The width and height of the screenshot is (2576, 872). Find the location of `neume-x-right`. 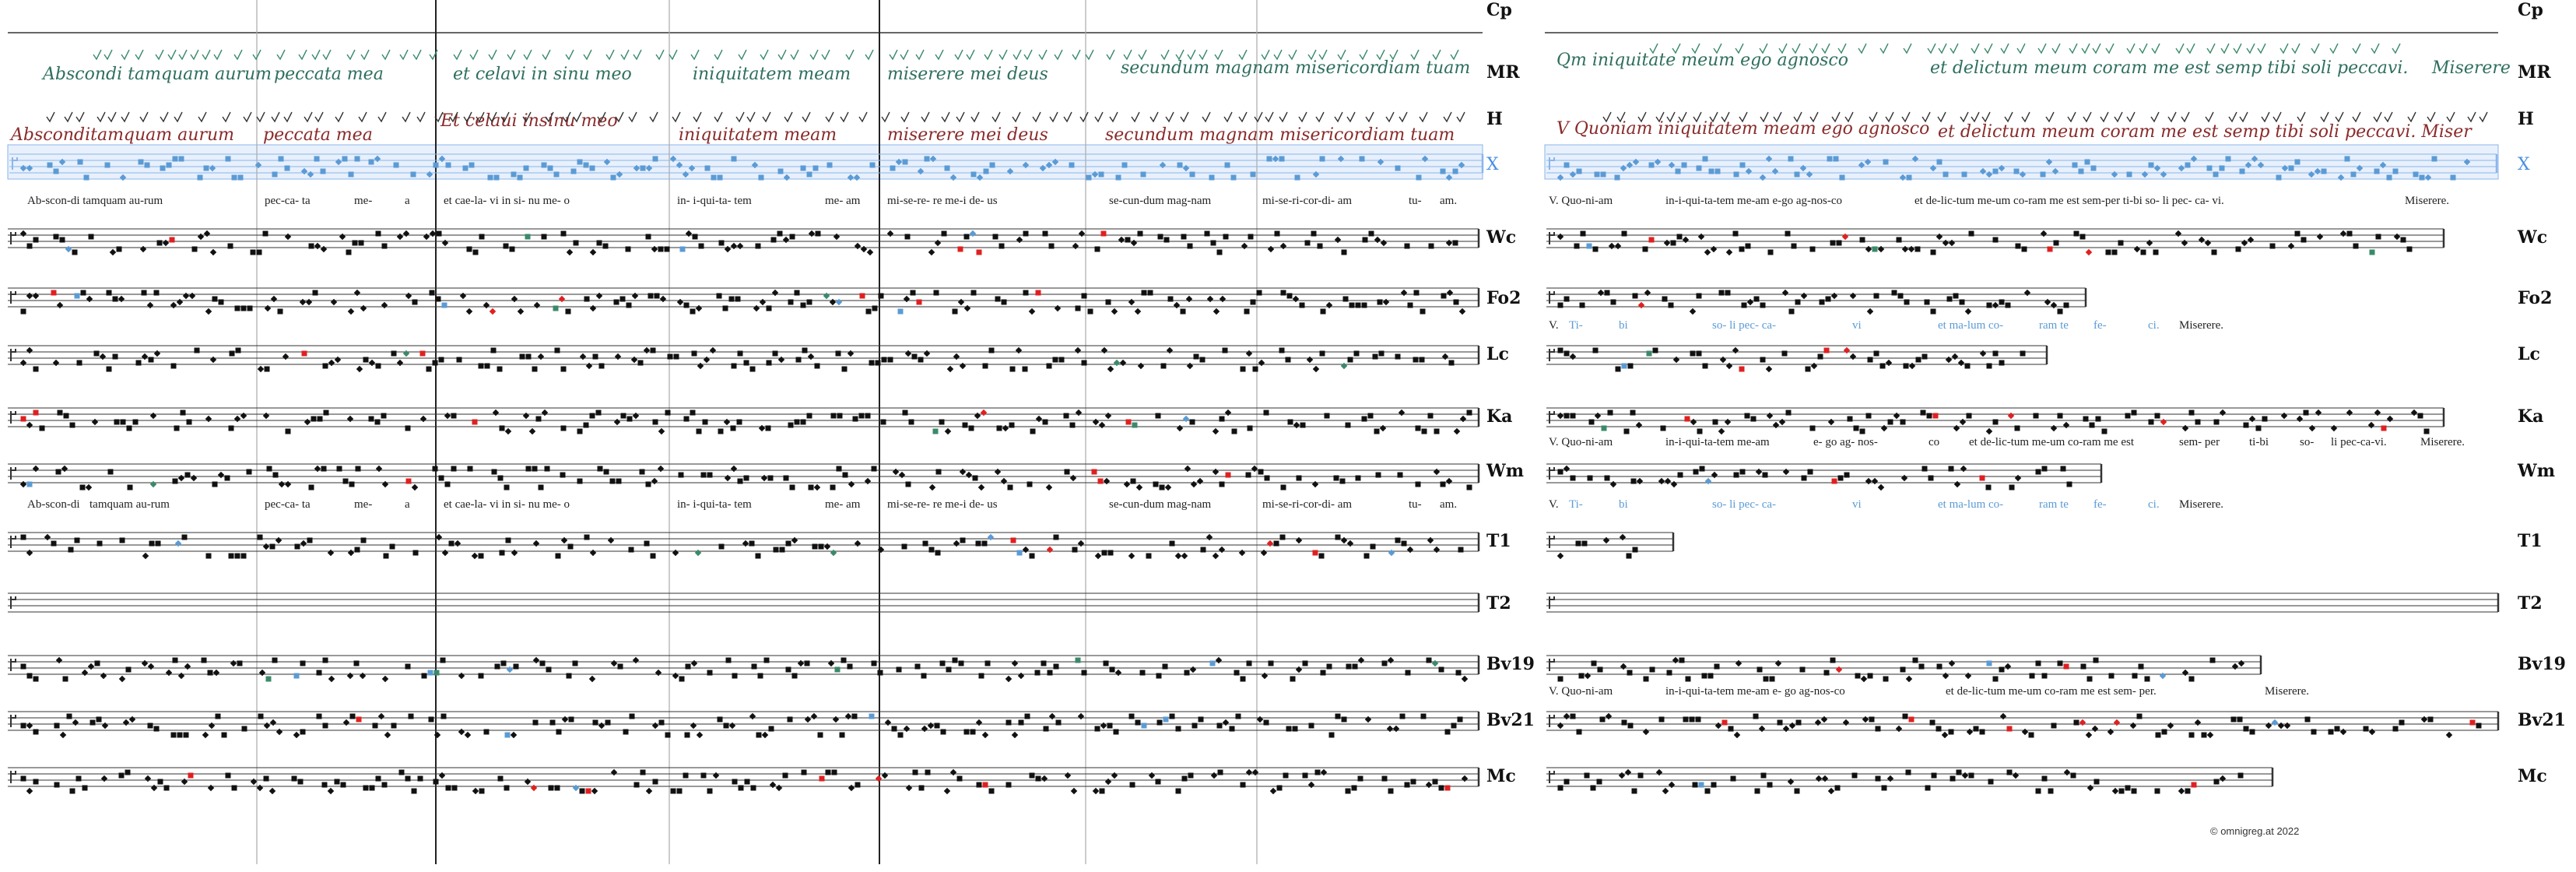

neume-x-right is located at coordinates (1940, 162).